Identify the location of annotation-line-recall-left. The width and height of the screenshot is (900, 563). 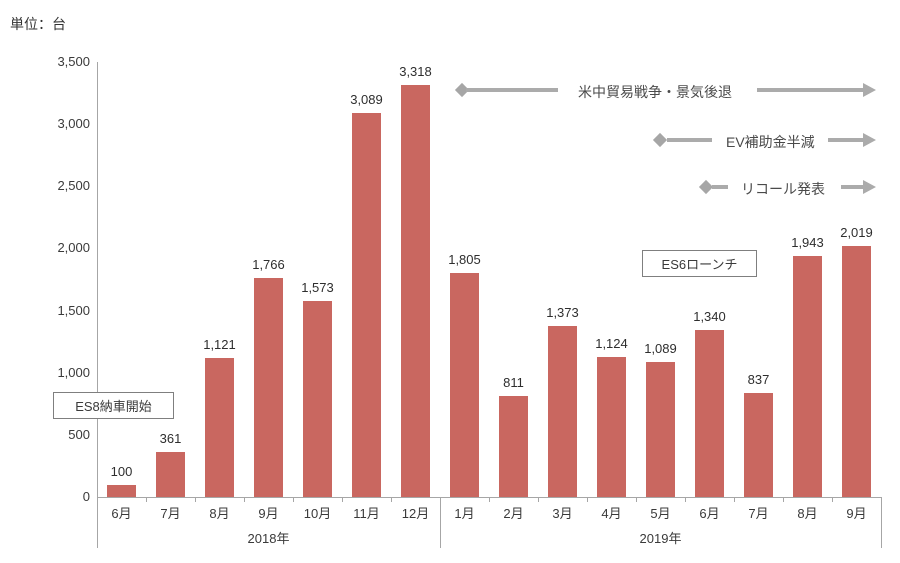
(720, 187).